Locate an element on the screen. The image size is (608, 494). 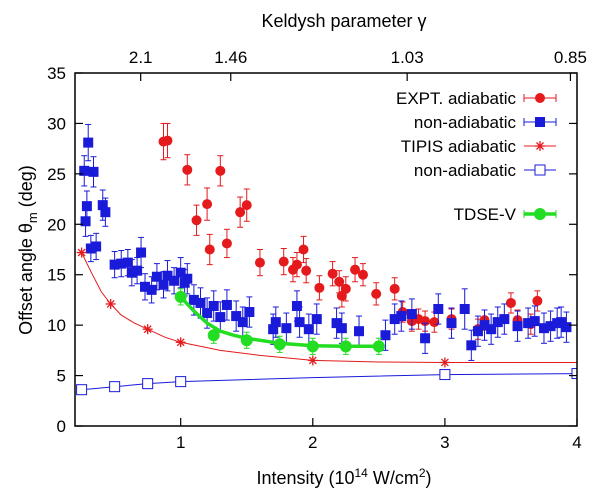
legend-entry-1: non-adiabatic is located at coordinates (485, 122).